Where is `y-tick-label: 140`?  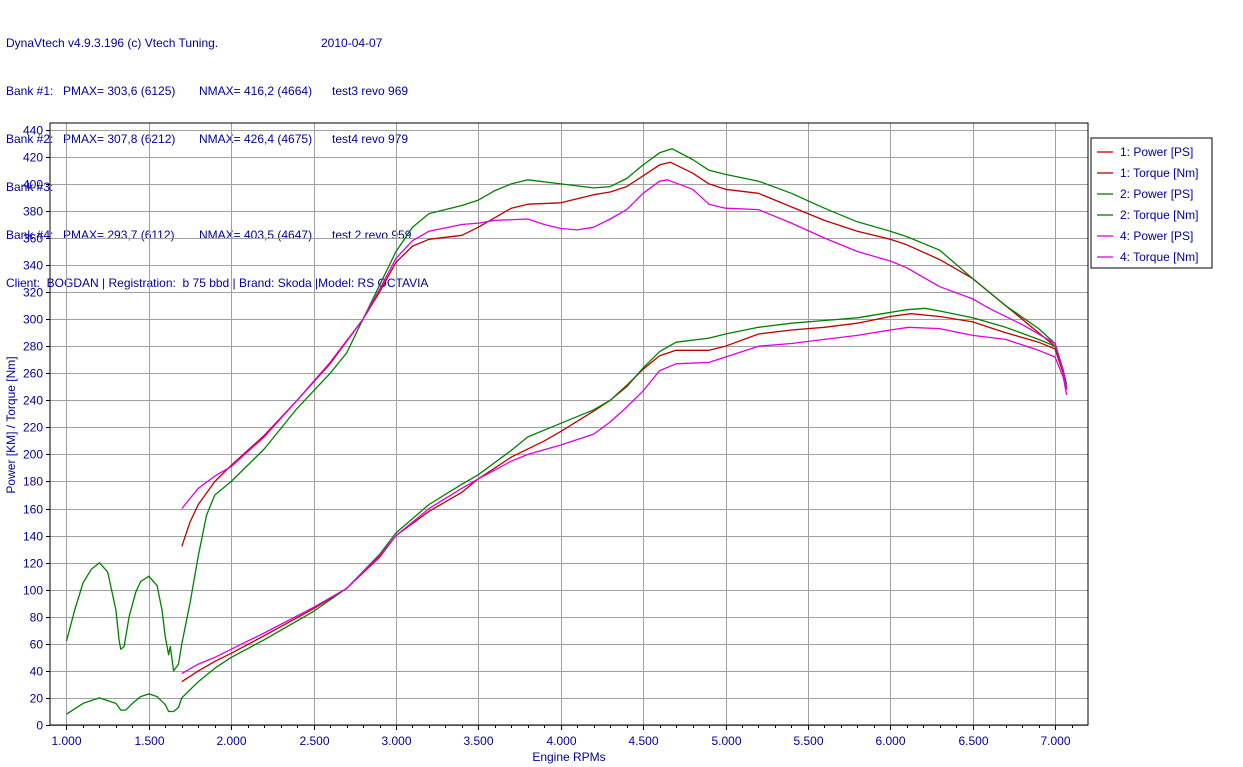
y-tick-label: 140 is located at coordinates (33, 537).